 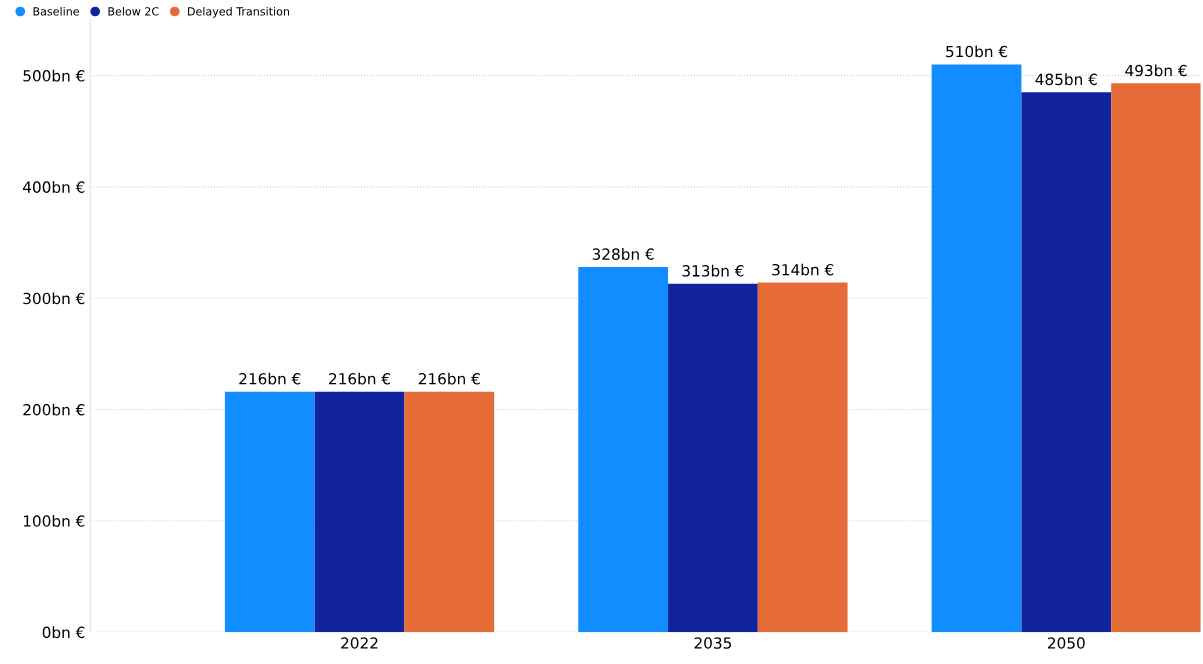 What do you see at coordinates (56, 11) in the screenshot?
I see `legend-label: Baseline` at bounding box center [56, 11].